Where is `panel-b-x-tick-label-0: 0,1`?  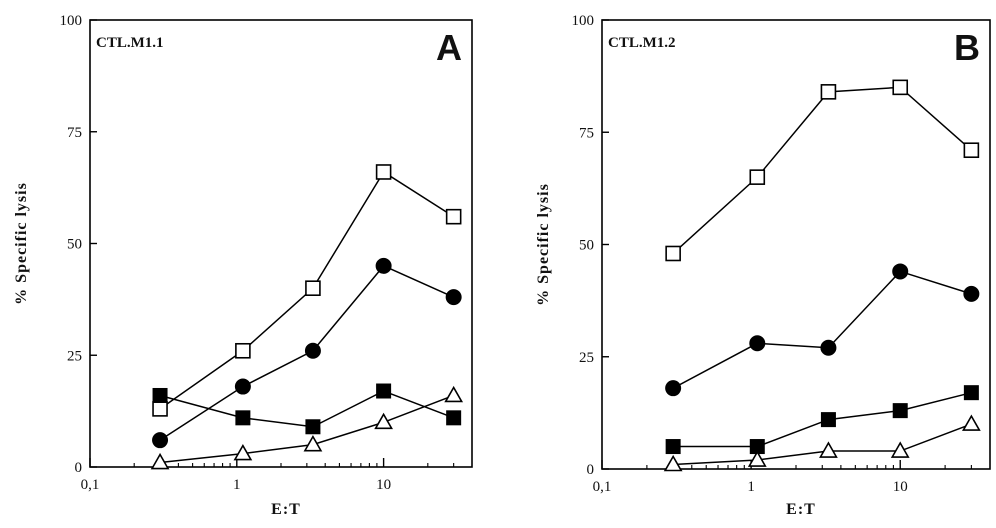
panel-b-x-tick-label-0: 0,1 is located at coordinates (602, 487).